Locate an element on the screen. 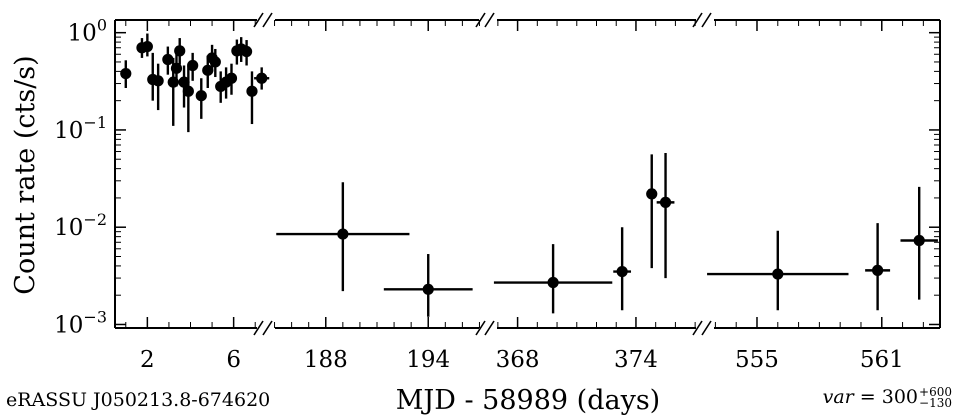  x-axis-label: MJD - 58989 (days) is located at coordinates (528, 400).